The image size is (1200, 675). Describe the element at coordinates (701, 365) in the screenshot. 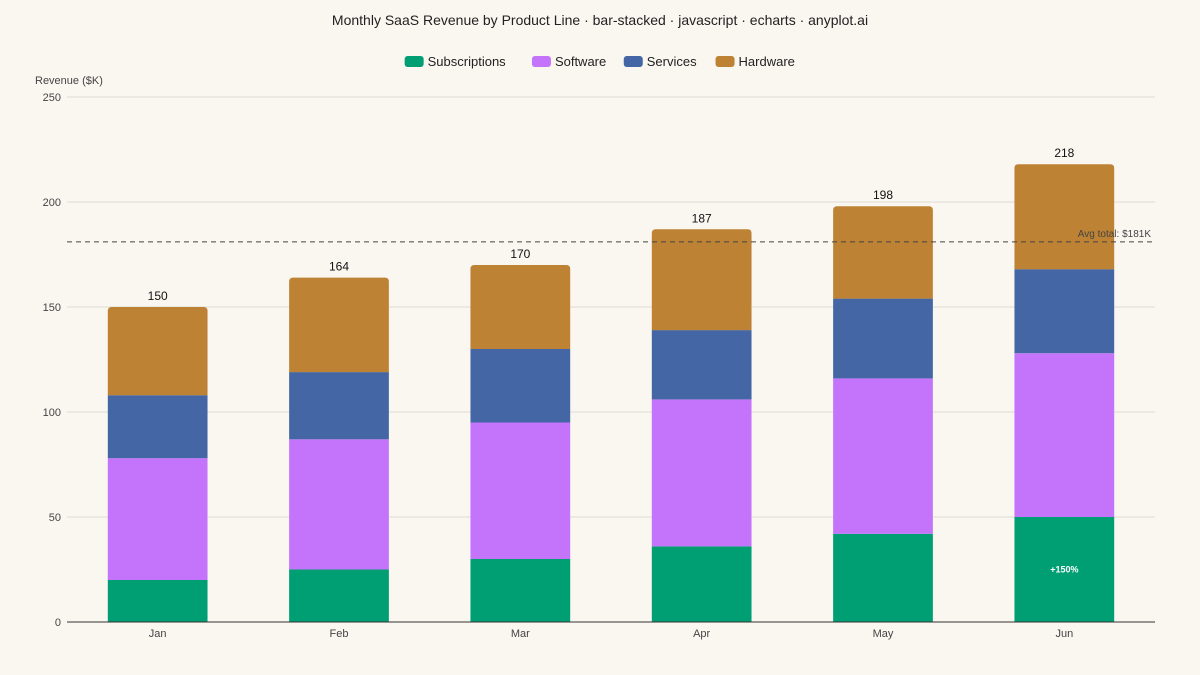

I see `bar-services-apr` at that location.